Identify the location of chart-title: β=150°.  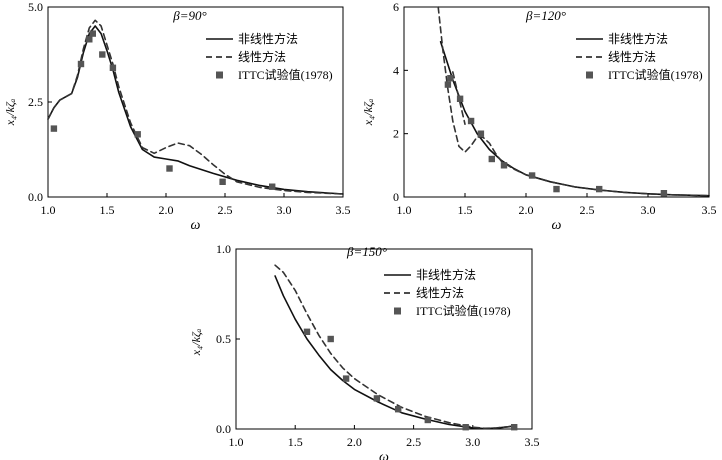
(366, 251).